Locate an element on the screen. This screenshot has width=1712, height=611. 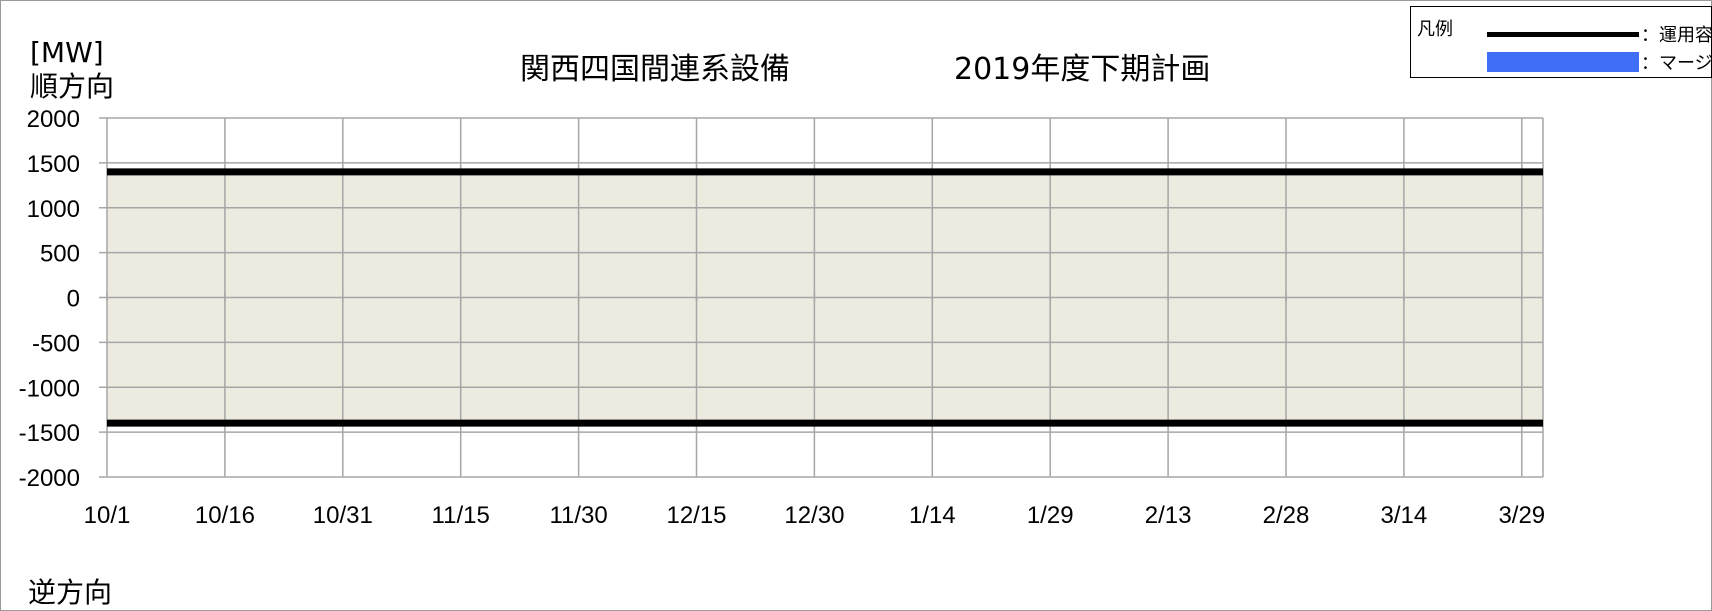
x-tick-label: 3/29 is located at coordinates (1521, 515).